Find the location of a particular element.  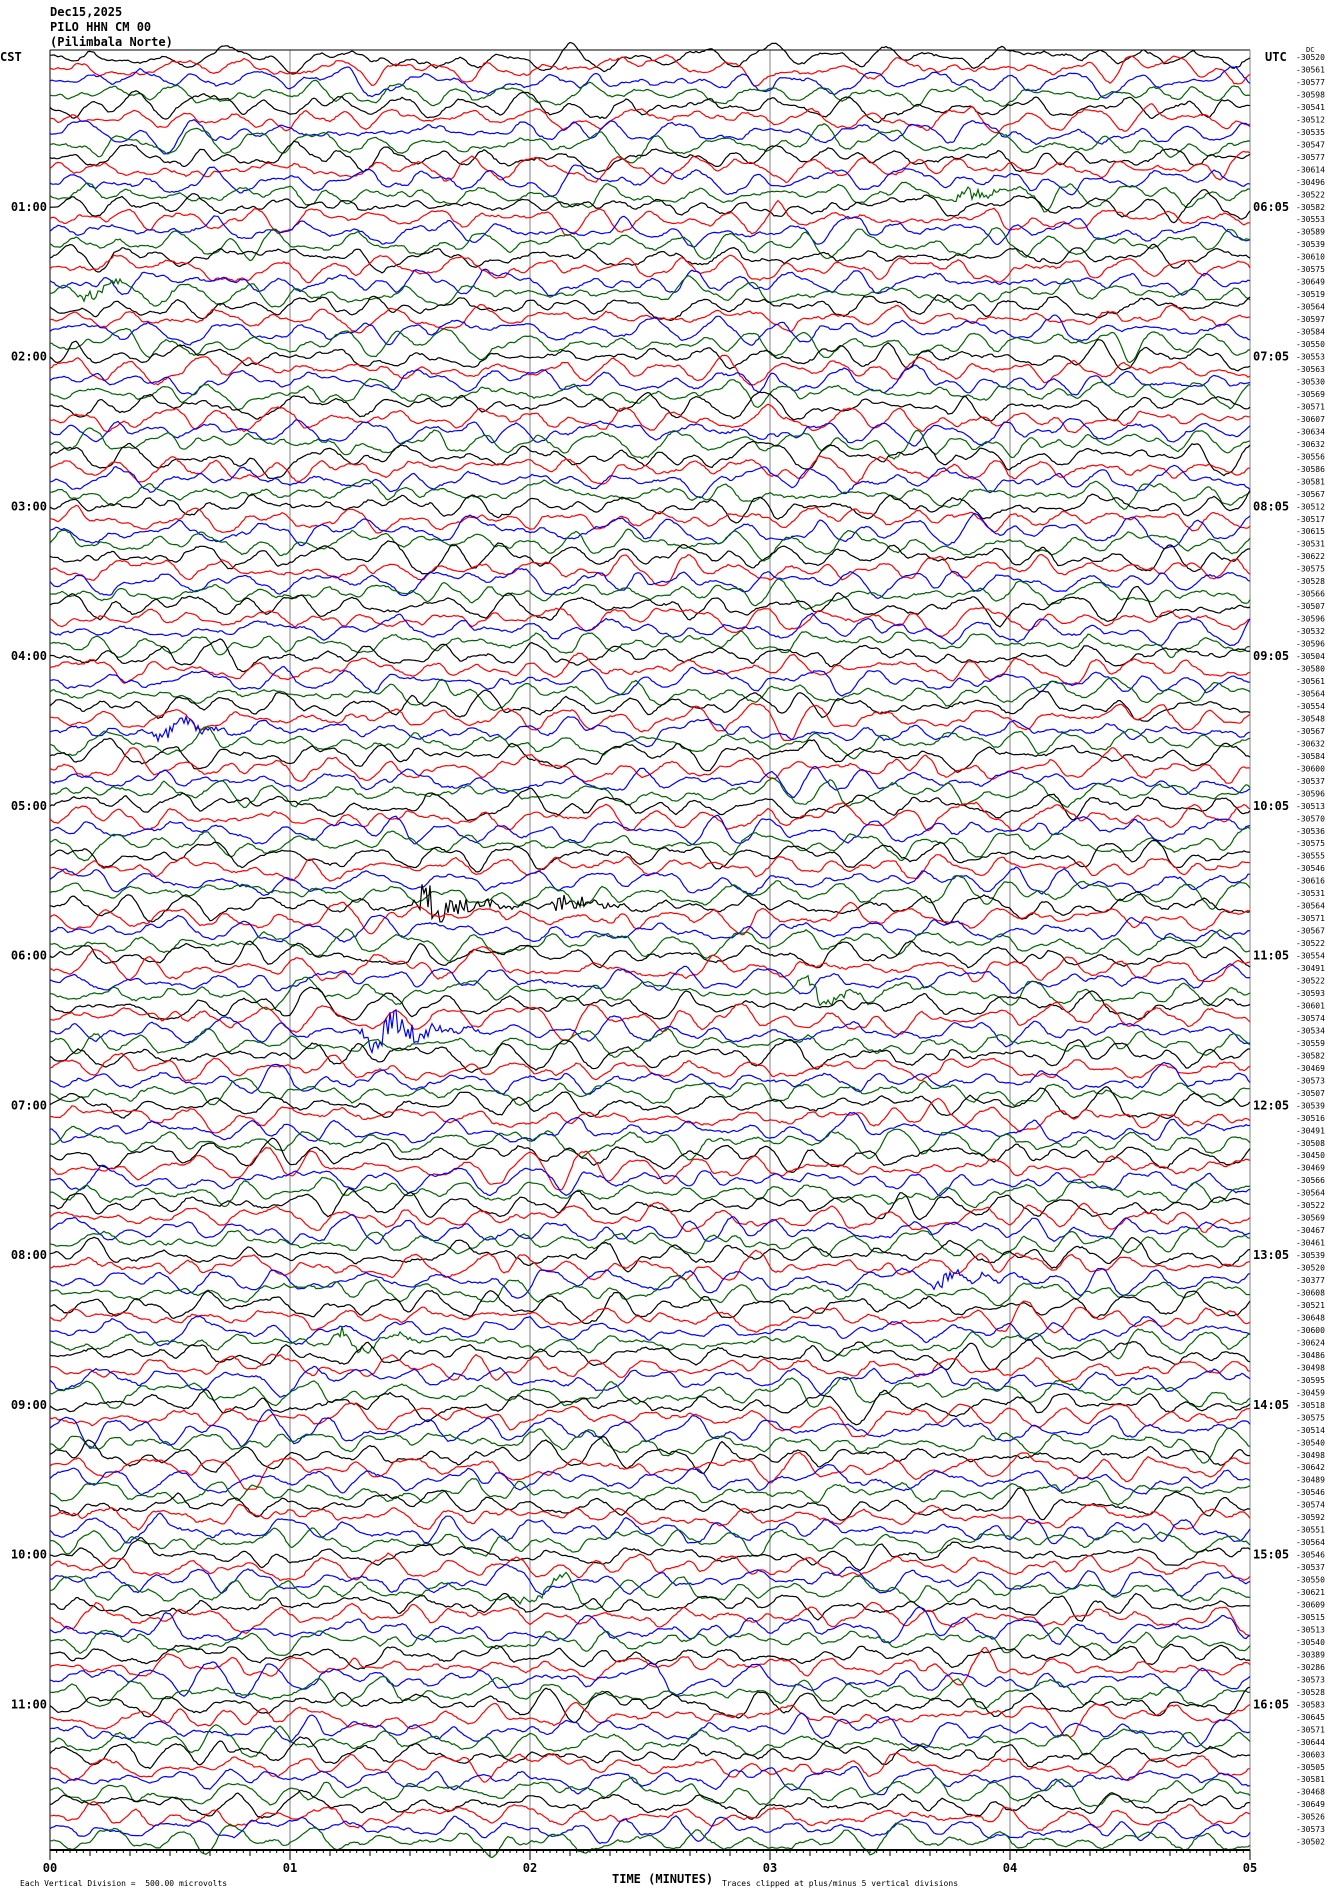

left-hour-label: 01:00 is located at coordinates (29, 207).